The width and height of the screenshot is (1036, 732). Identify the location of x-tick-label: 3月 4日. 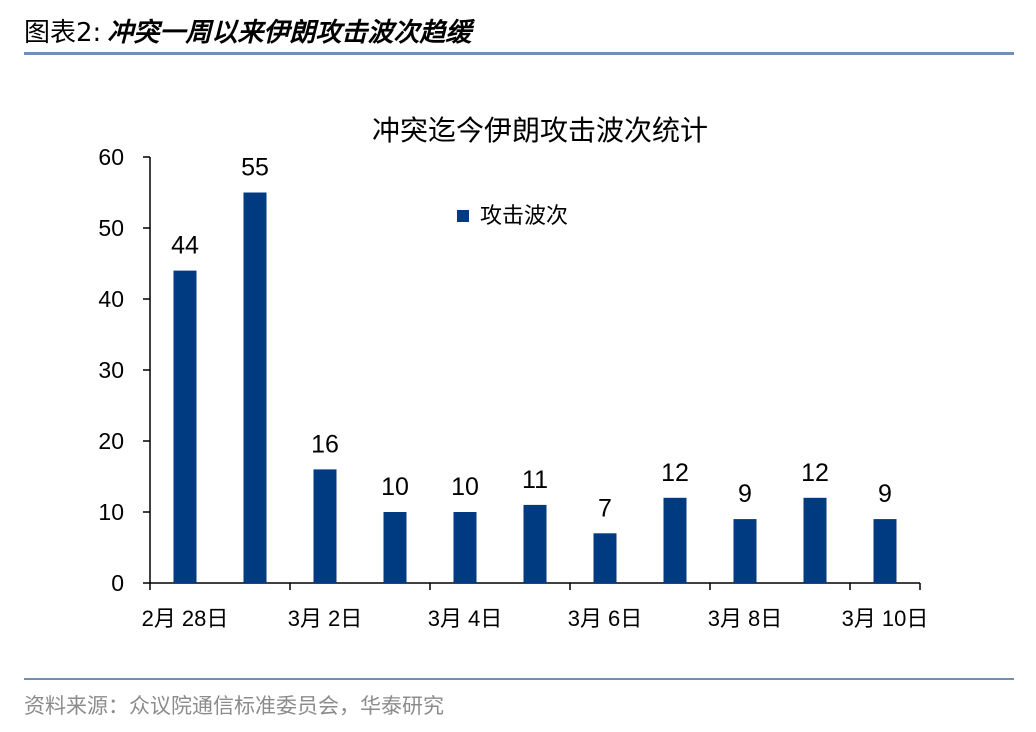
(465, 618).